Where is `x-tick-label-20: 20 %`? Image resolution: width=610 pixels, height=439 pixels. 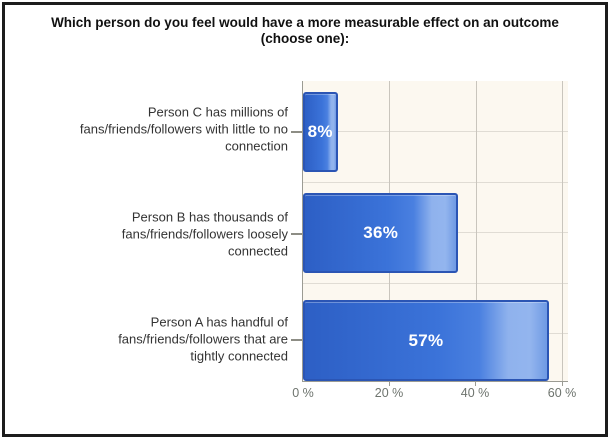 x-tick-label-20: 20 % is located at coordinates (389, 393).